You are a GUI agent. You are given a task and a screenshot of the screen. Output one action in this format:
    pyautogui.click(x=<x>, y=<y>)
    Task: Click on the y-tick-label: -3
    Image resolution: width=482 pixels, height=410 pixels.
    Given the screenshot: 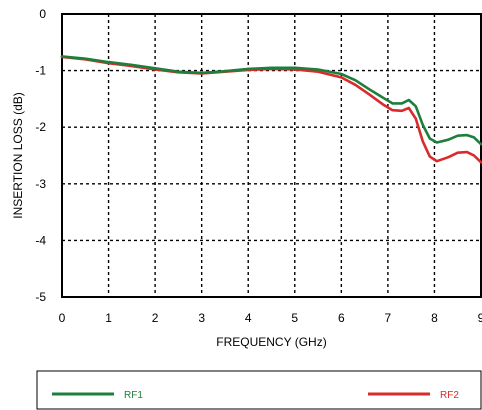 What is the action you would take?
    pyautogui.click(x=40, y=184)
    